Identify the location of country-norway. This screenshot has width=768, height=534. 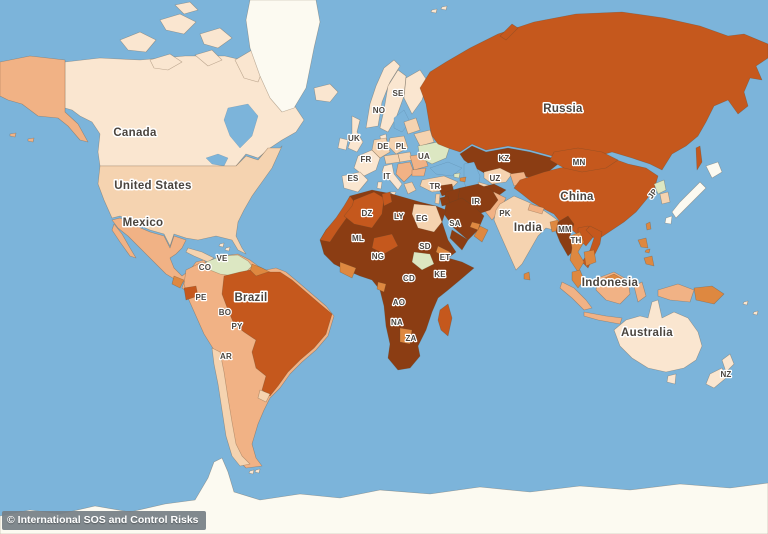
(383, 94).